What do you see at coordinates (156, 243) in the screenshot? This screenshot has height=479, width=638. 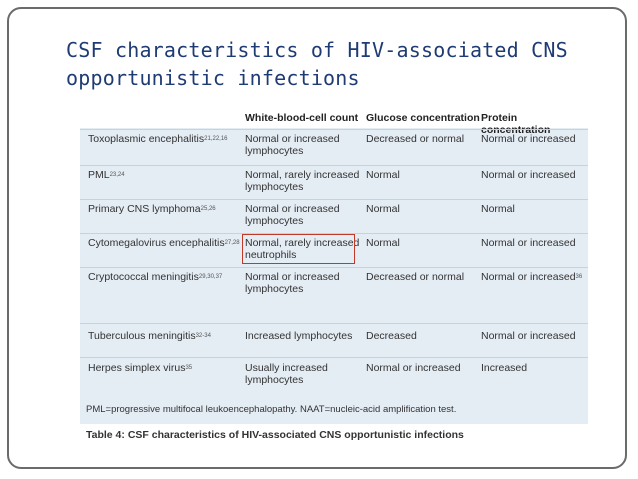 I see `condition-name: Cytomegalovirus encephalitis` at bounding box center [156, 243].